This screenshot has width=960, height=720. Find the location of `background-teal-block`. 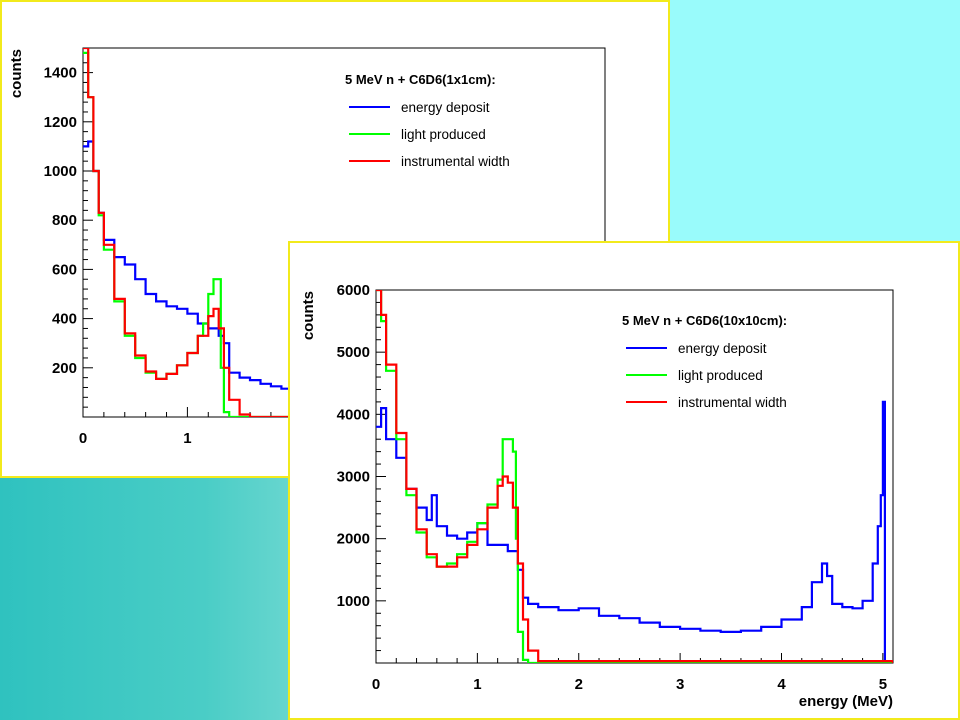

background-teal-block is located at coordinates (146, 599).